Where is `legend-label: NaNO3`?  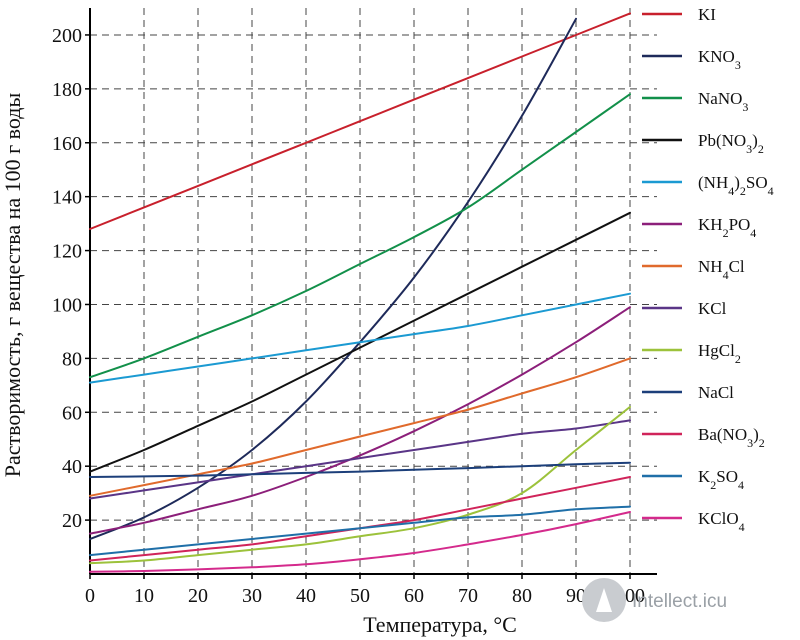 legend-label: NaNO3 is located at coordinates (723, 101).